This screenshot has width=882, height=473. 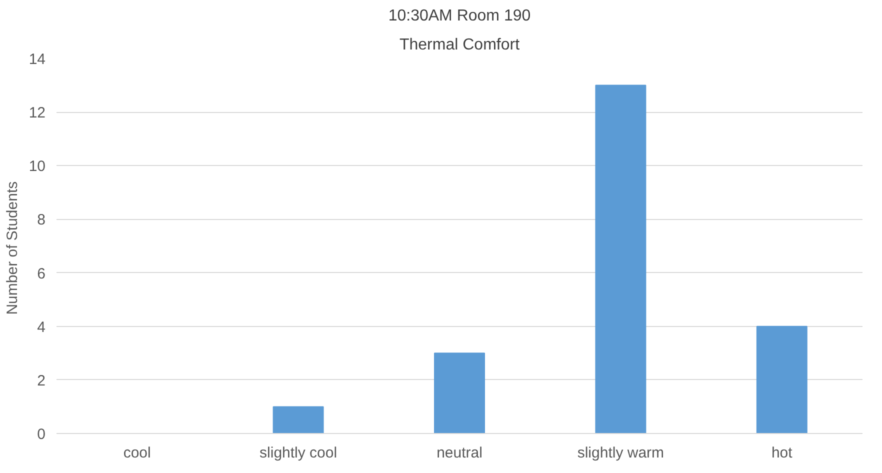 I want to click on y-tick-label: 8, so click(x=41, y=220).